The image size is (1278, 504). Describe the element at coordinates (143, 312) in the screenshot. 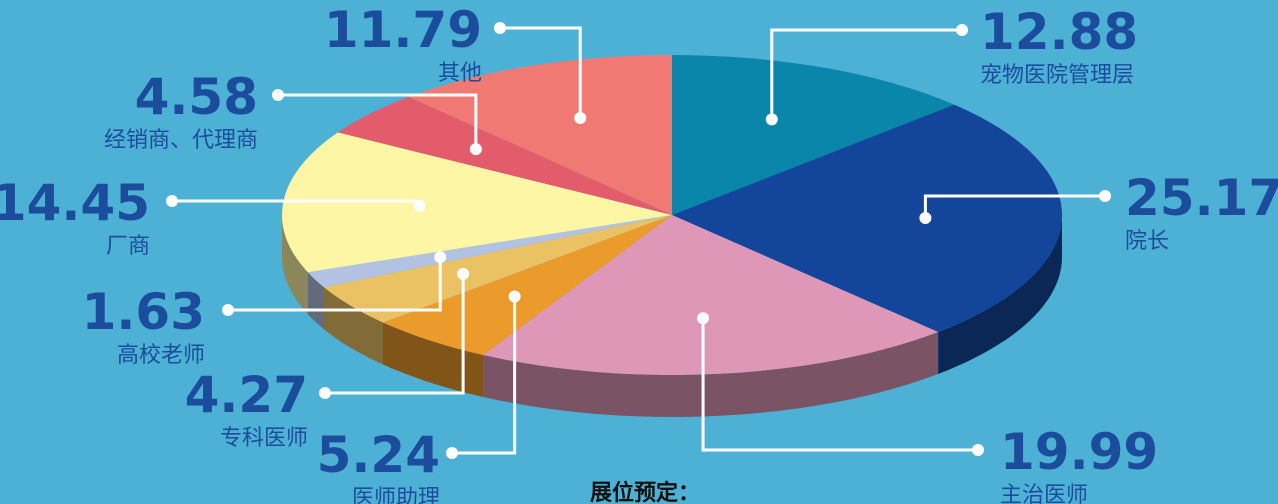

I see `value-label: 1.63` at that location.